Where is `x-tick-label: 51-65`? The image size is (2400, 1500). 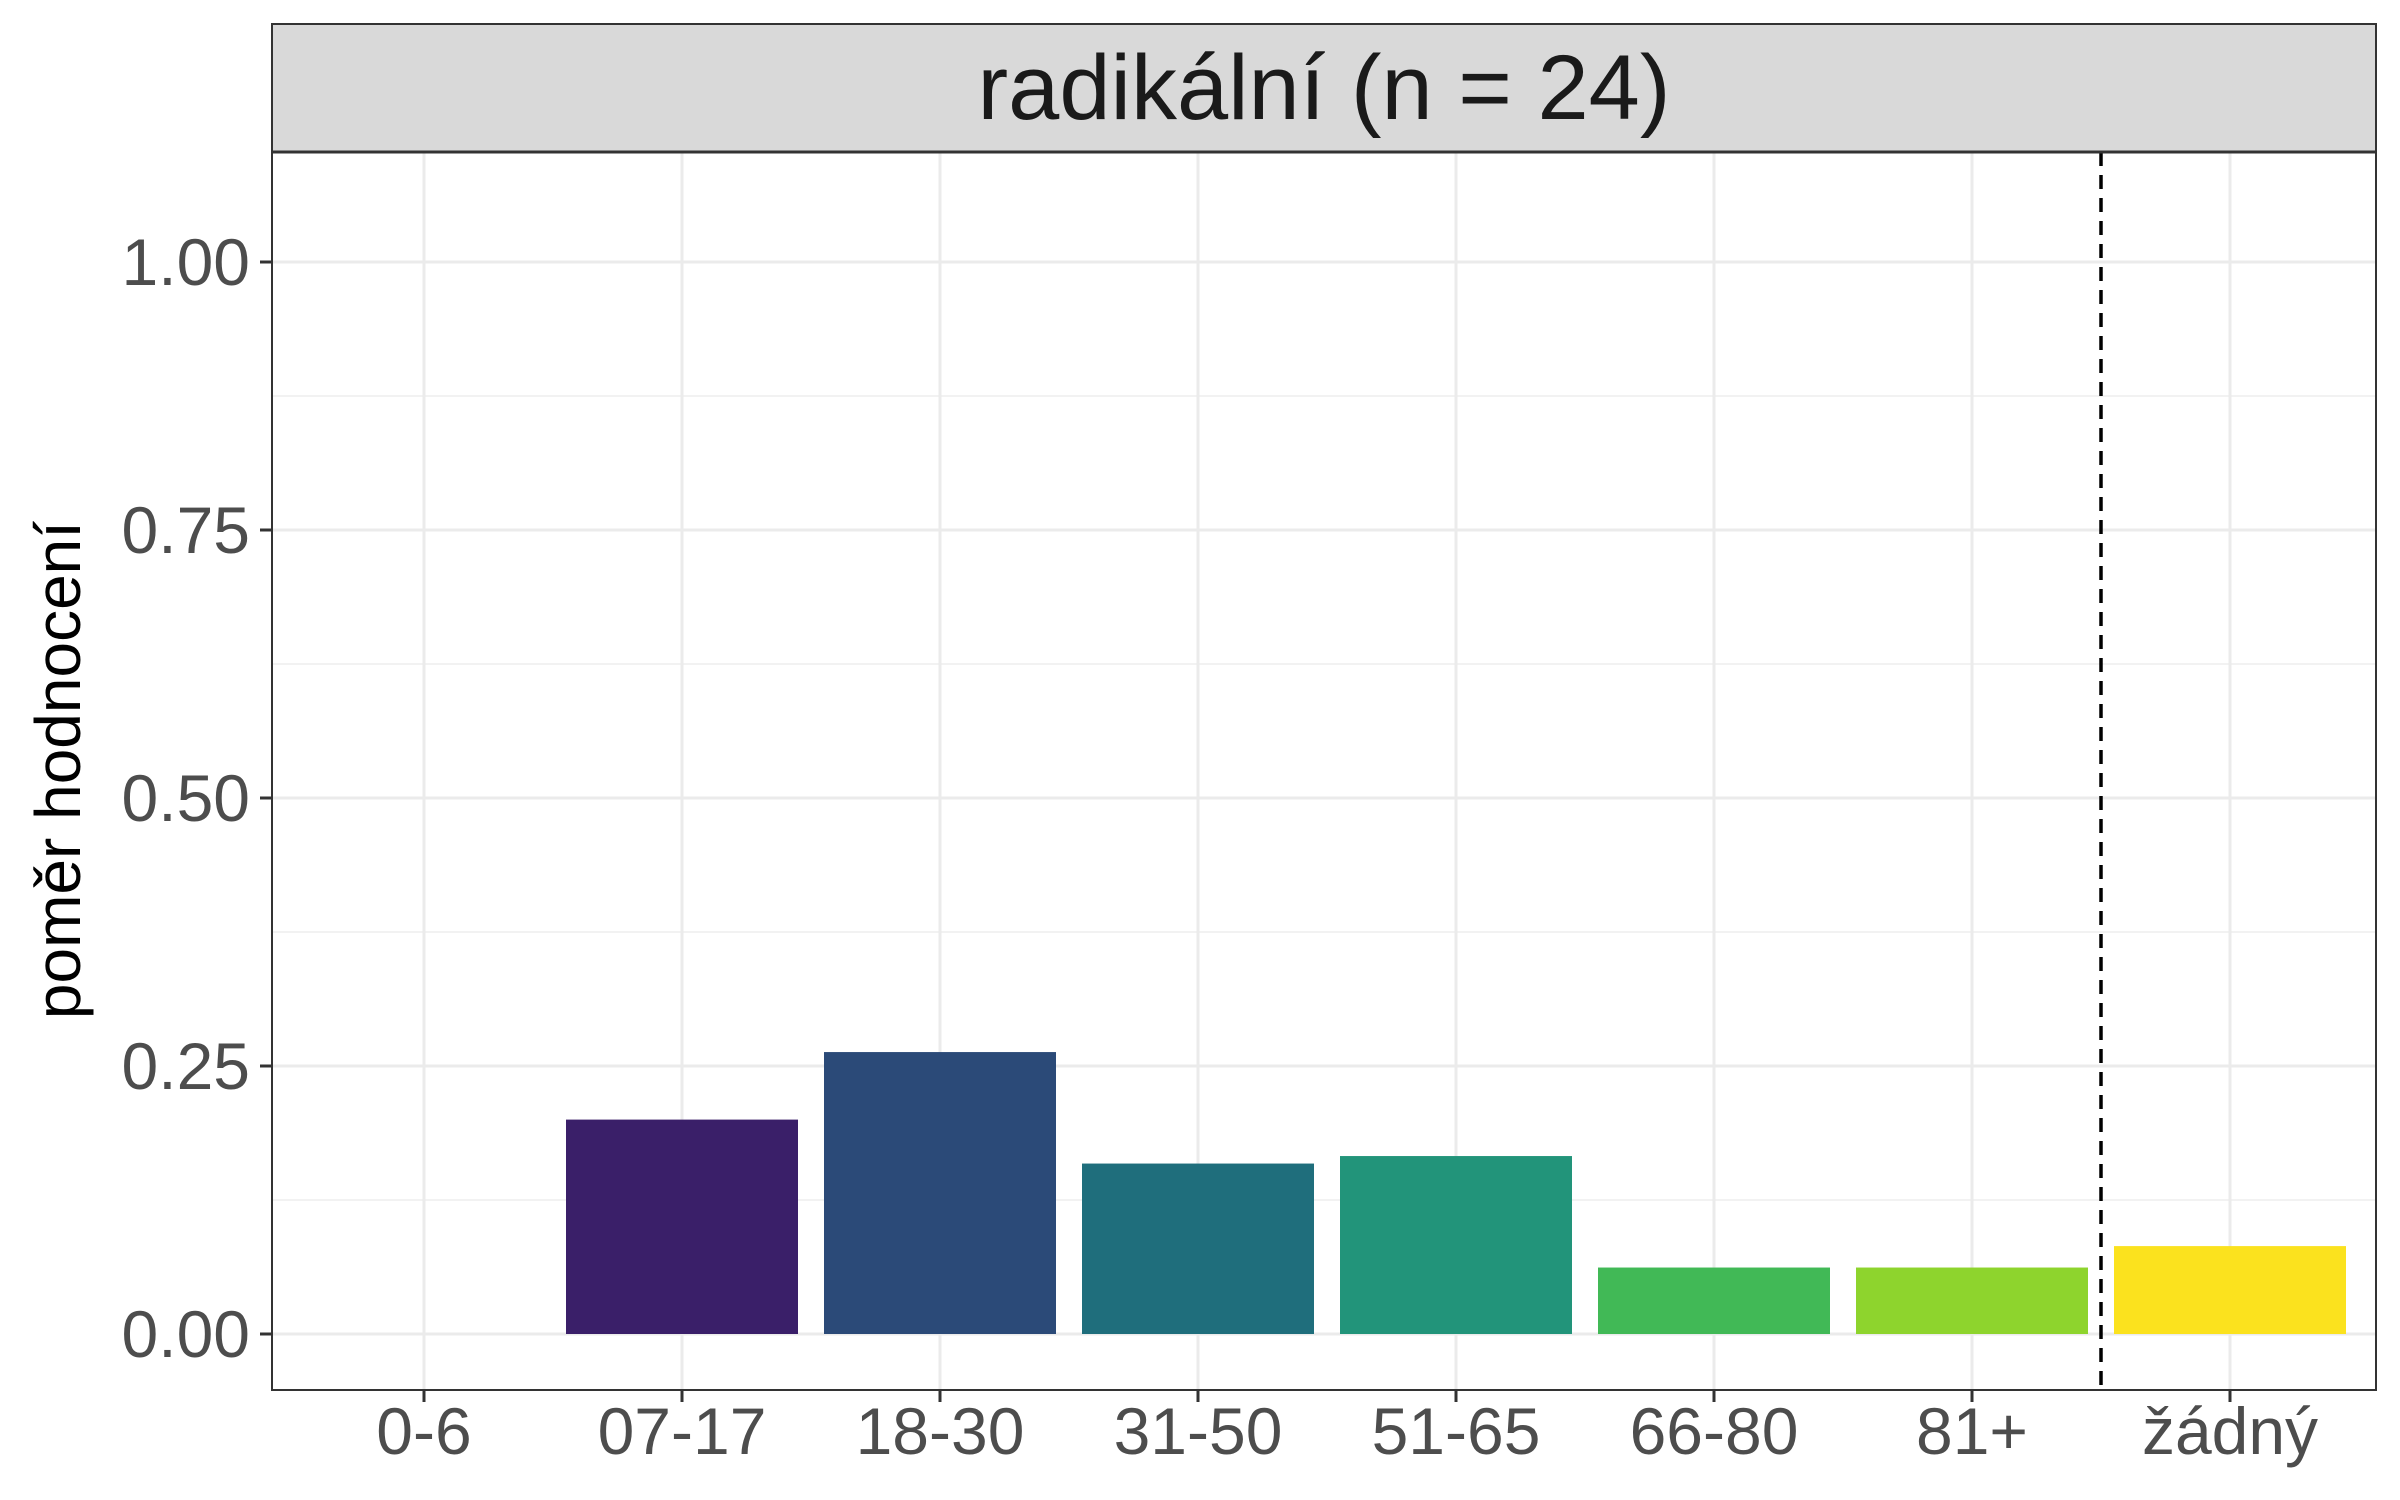 x-tick-label: 51-65 is located at coordinates (1456, 1431).